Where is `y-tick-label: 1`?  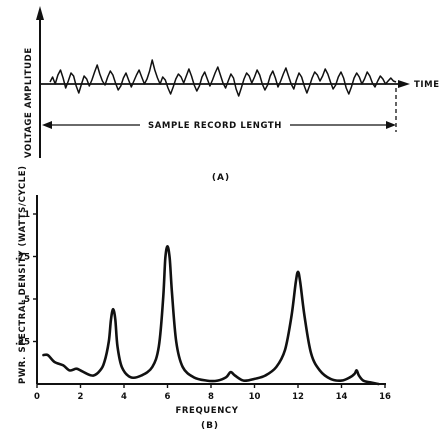 y-tick-label: 1 is located at coordinates (27, 215).